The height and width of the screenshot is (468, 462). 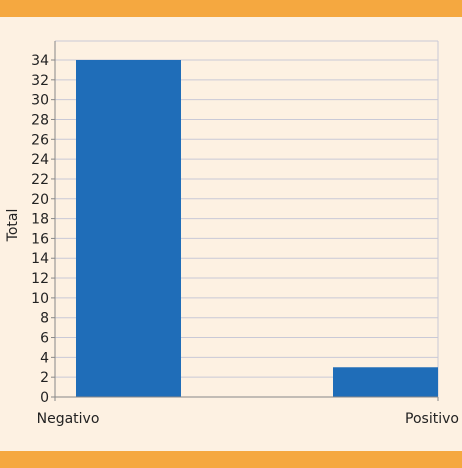 I want to click on y-tick-label: 10, so click(x=40, y=299).